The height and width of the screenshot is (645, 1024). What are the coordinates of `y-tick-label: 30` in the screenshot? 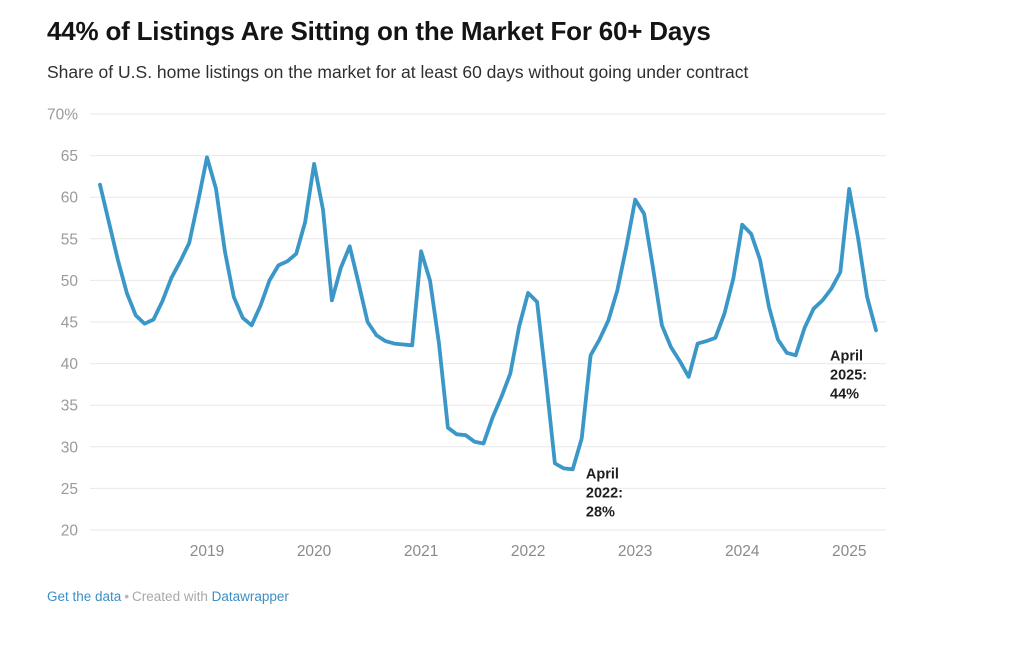 It's located at (70, 447).